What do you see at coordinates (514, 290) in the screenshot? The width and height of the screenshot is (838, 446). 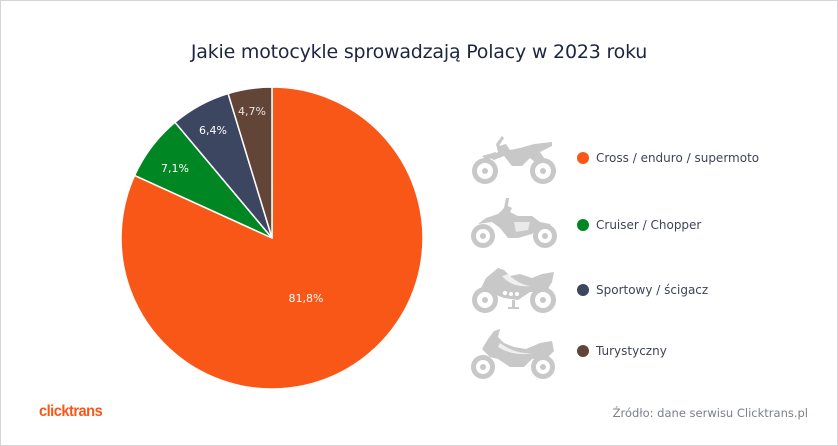 I see `sport-motorcycle-icon` at bounding box center [514, 290].